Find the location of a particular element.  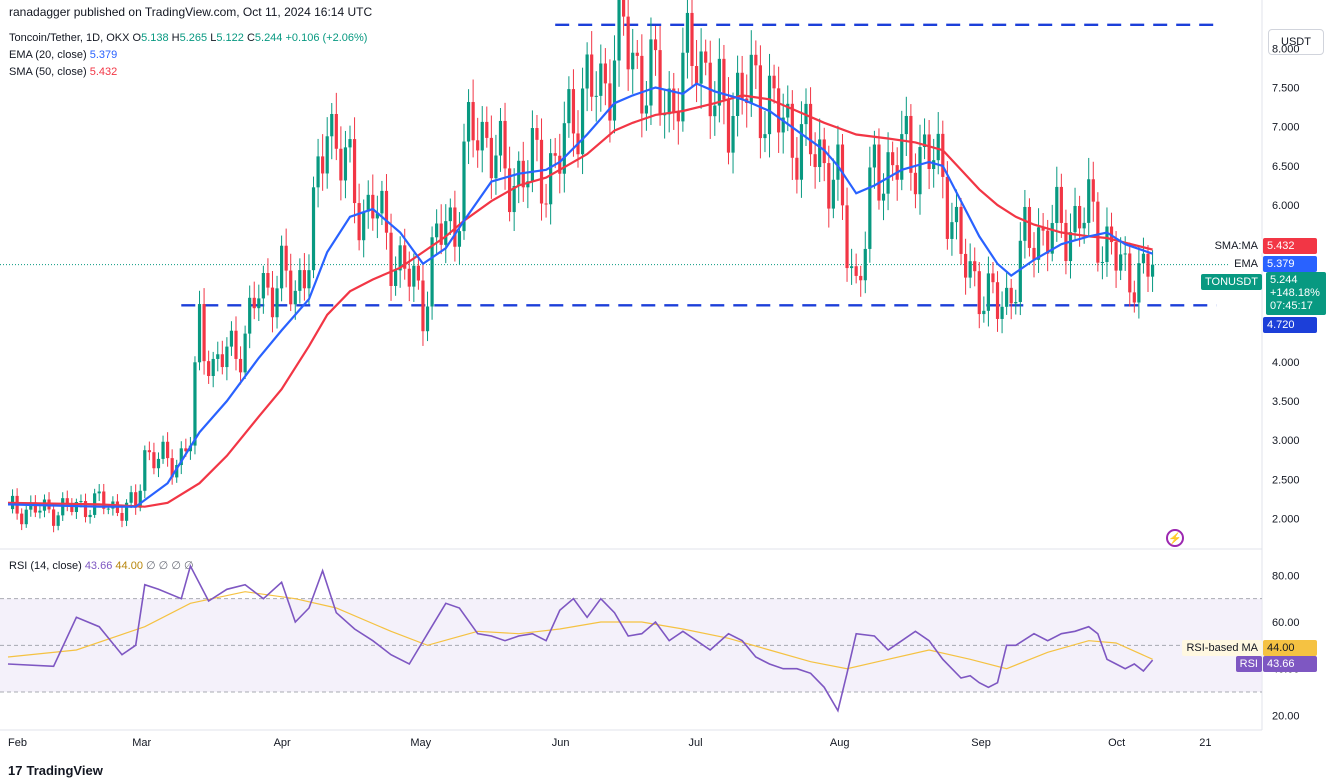

rsi-tick-label: 80.00 is located at coordinates (1286, 576).